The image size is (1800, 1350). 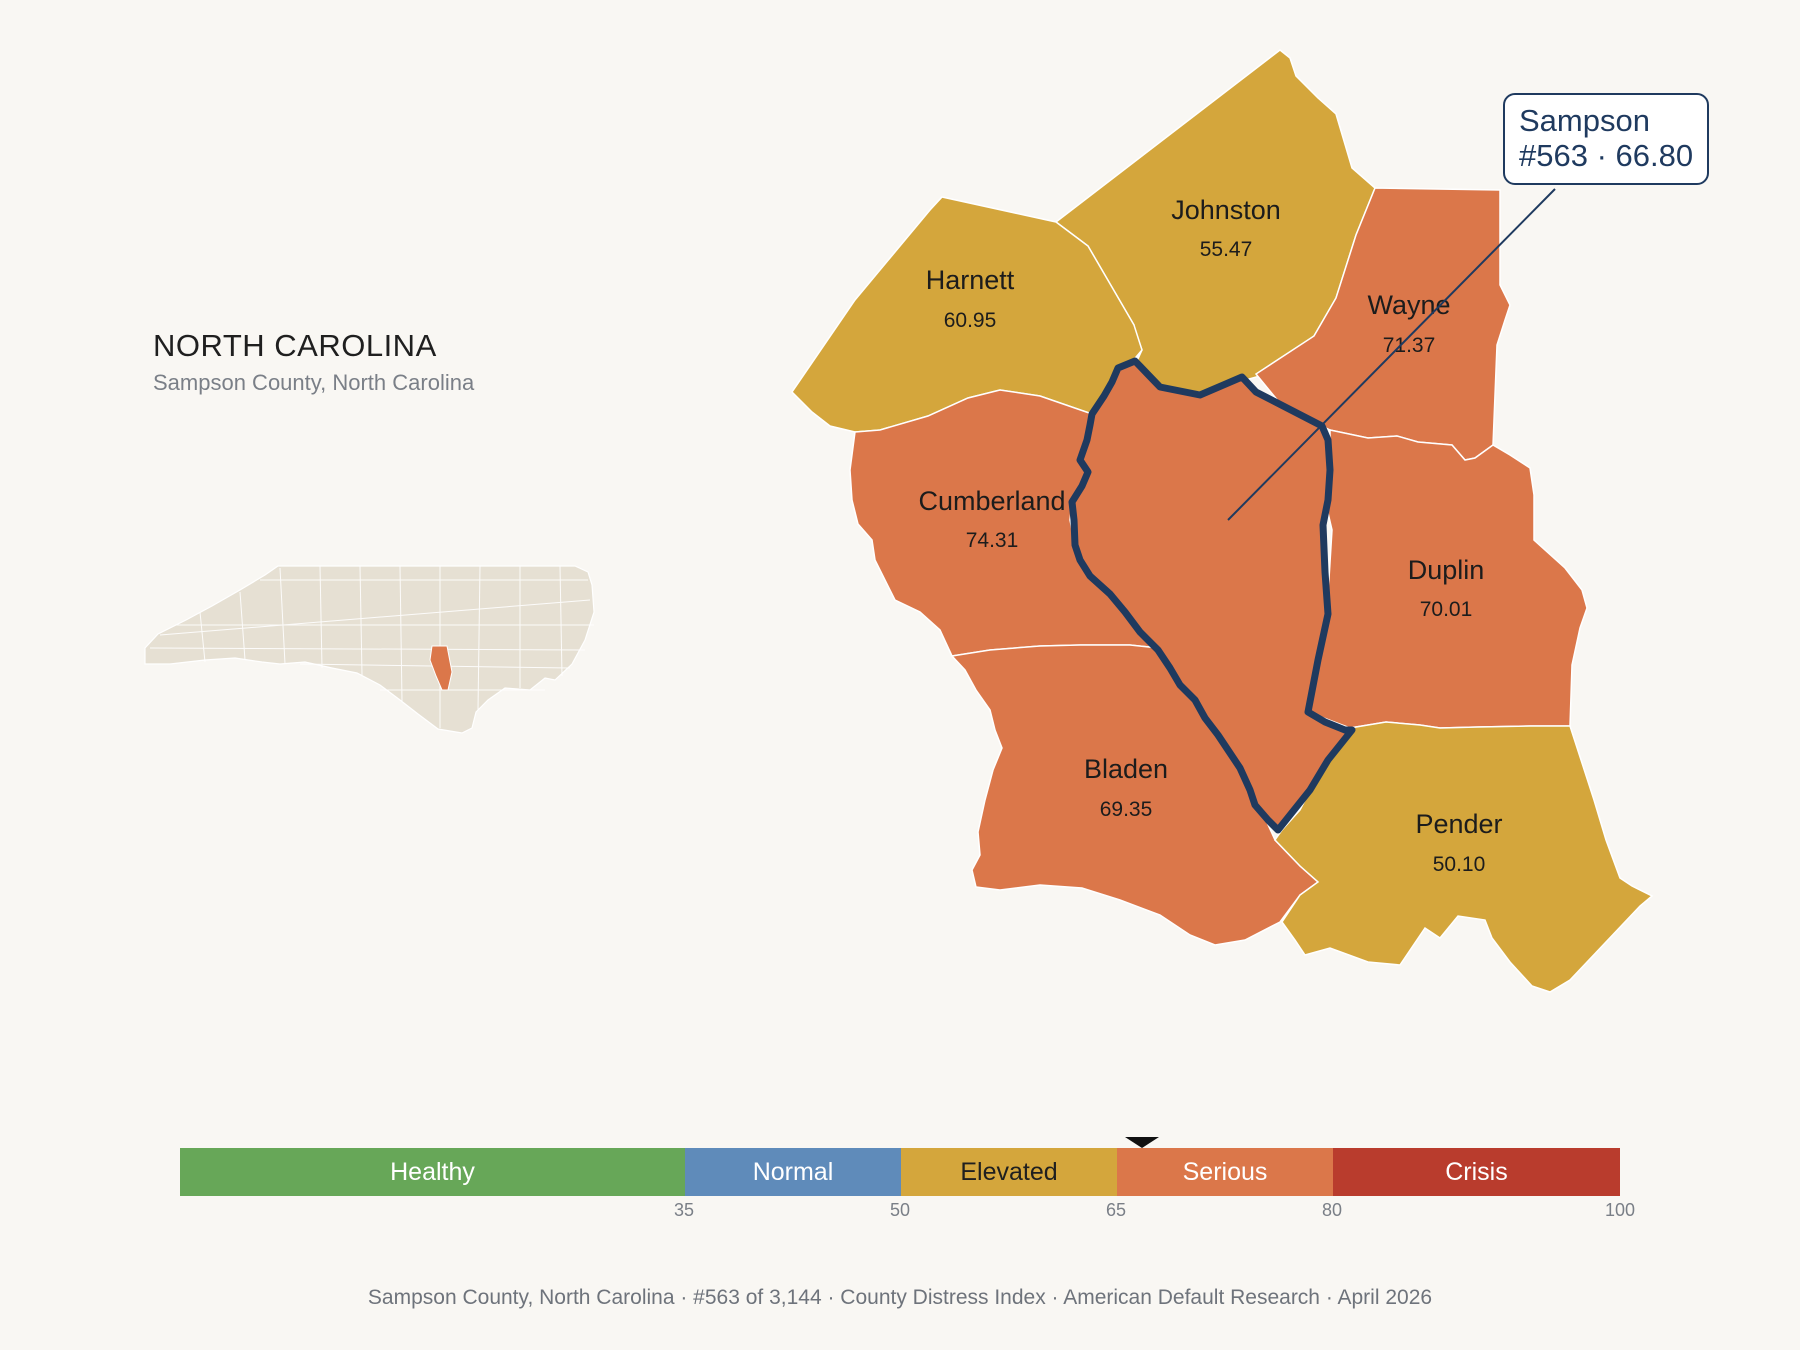 I want to click on legend-segment-crisis: Crisis, so click(x=1476, y=1172).